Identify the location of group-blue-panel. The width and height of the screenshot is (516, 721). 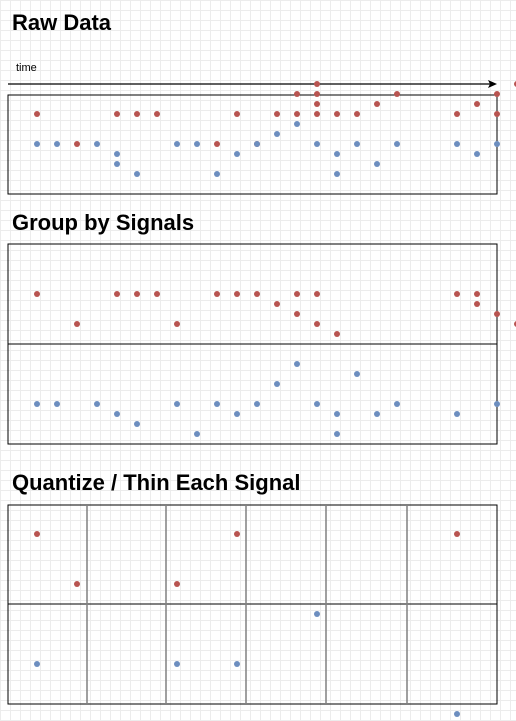
(252, 394).